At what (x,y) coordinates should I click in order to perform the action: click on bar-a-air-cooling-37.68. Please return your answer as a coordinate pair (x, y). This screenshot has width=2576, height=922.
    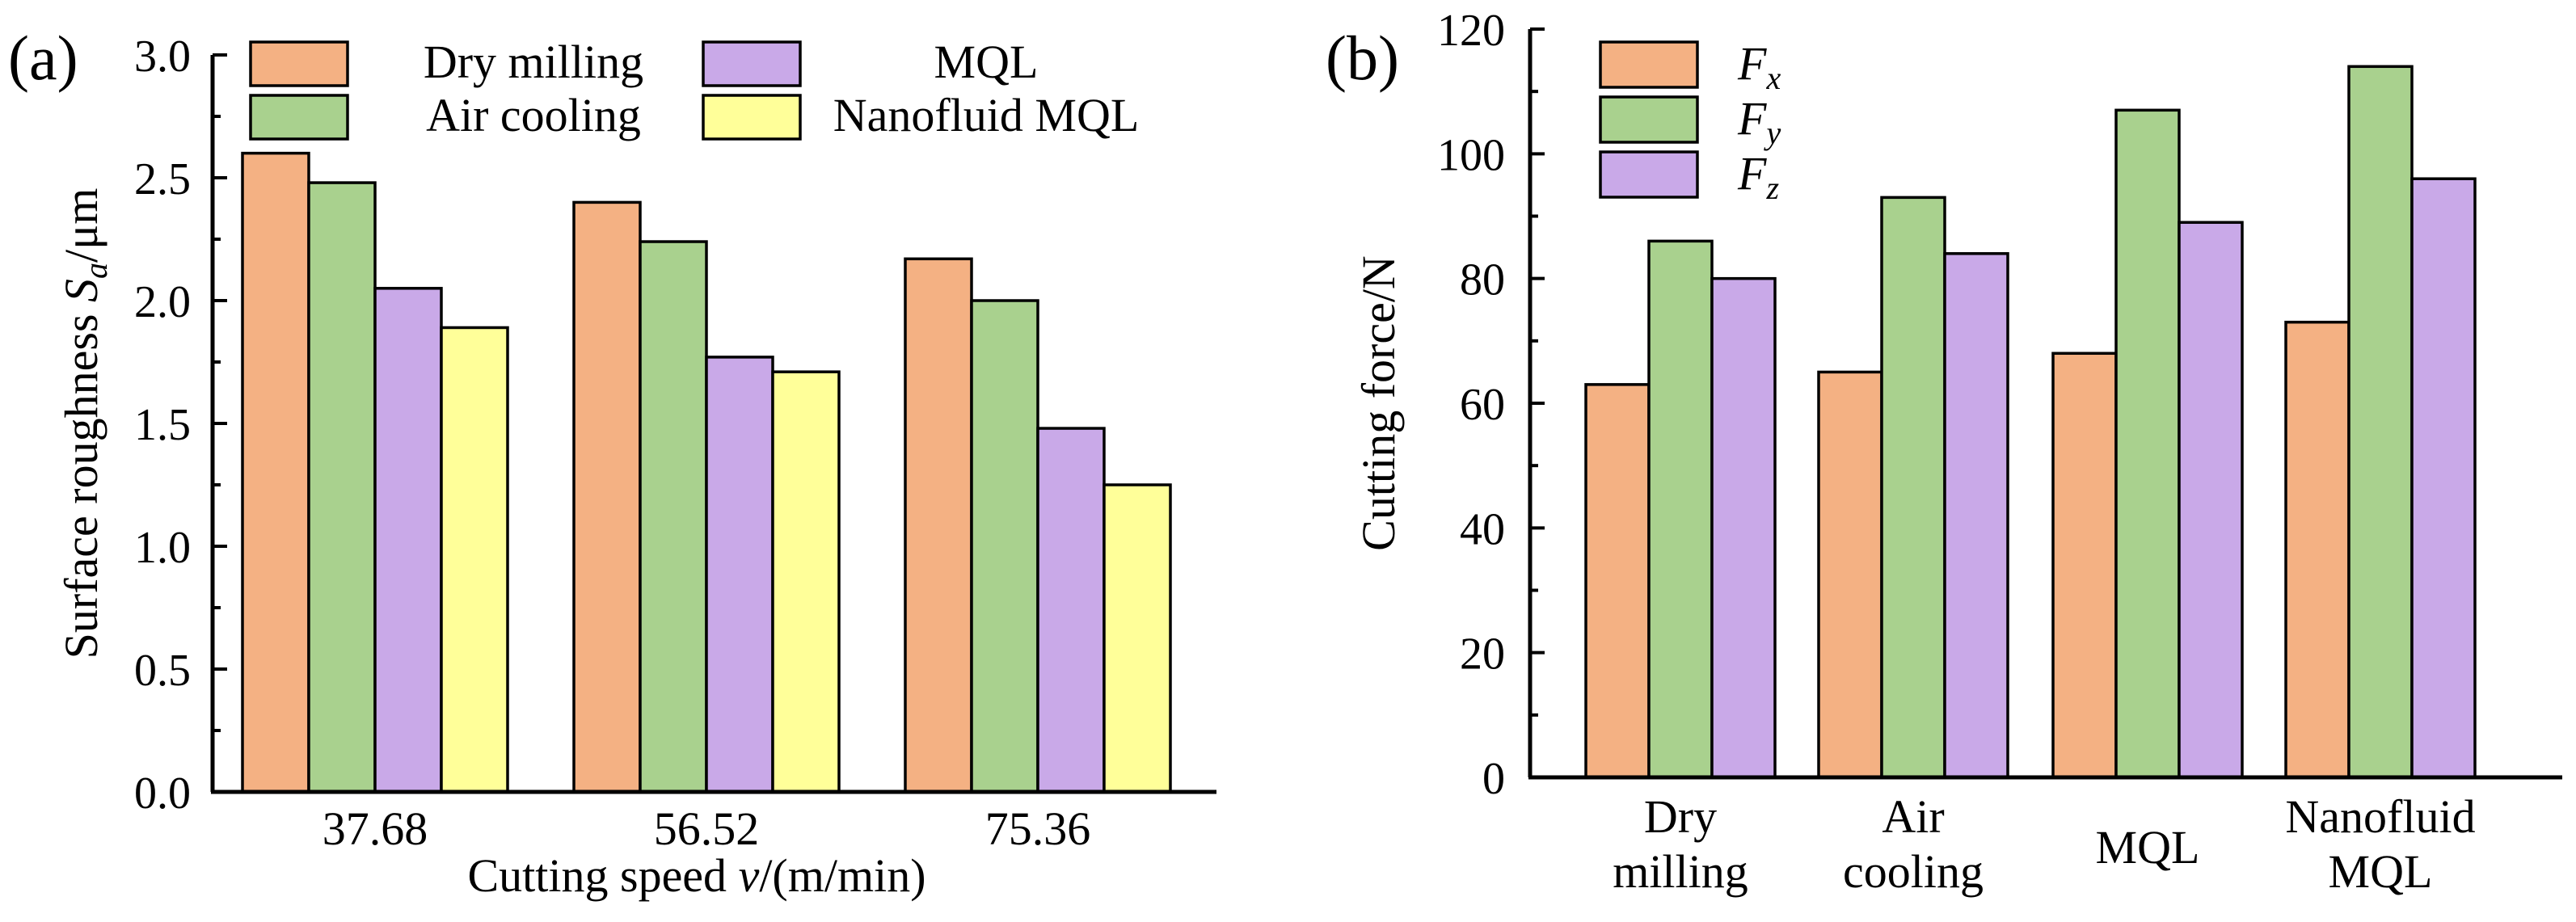
    Looking at the image, I should click on (342, 487).